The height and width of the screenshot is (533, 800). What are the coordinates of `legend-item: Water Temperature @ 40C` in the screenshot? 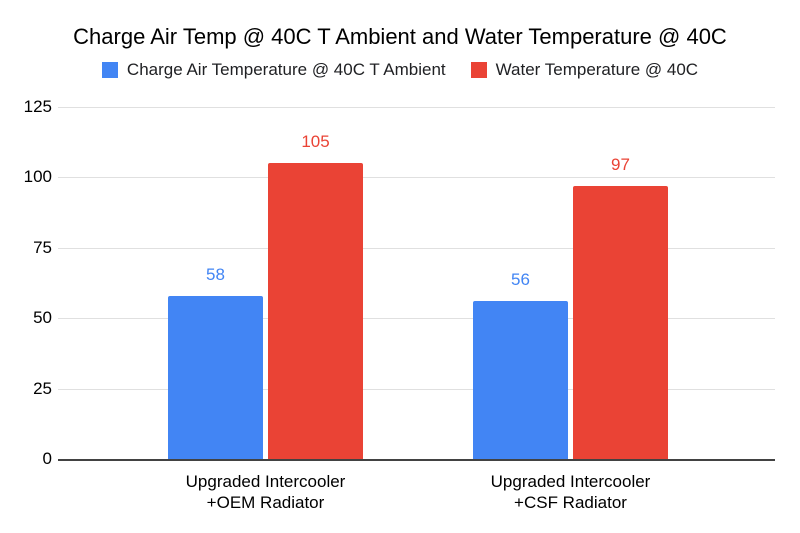 It's located at (584, 70).